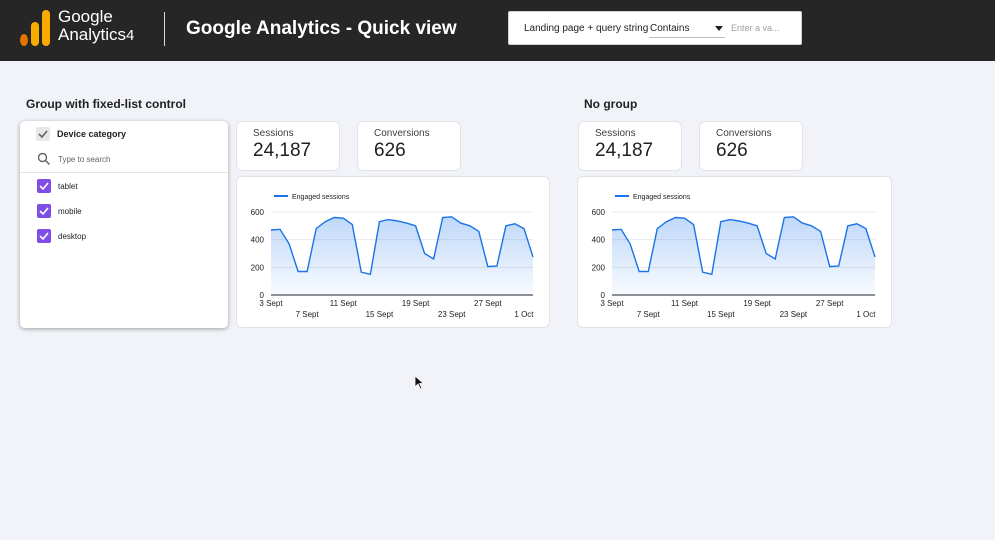 The image size is (995, 540). Describe the element at coordinates (321, 28) in the screenshot. I see `page-title: Google Analytics - Quick view` at that location.